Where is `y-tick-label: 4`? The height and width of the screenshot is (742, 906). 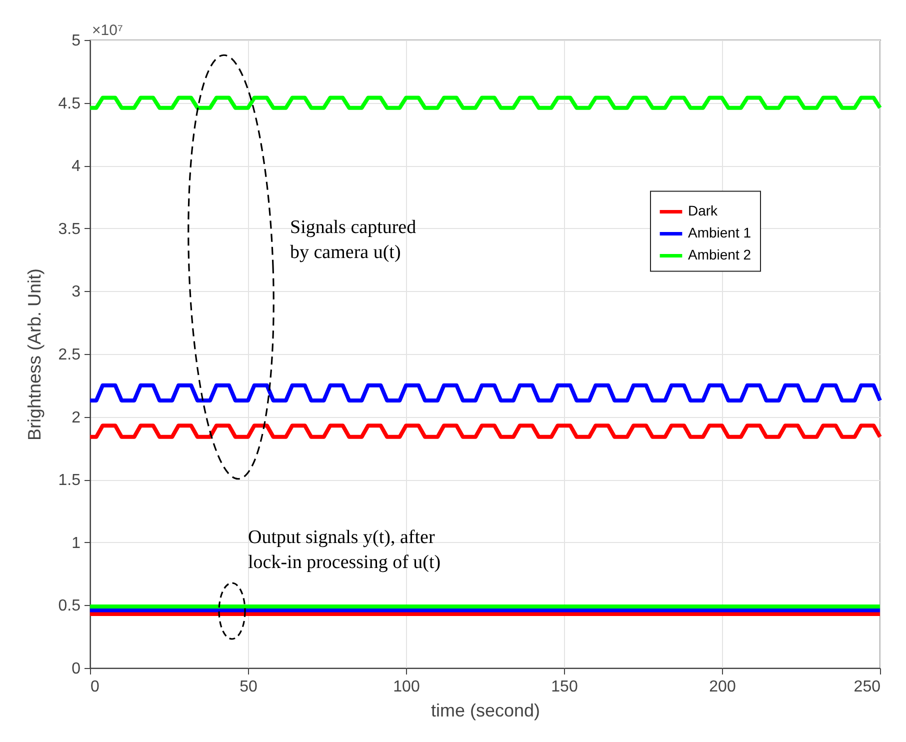 y-tick-label: 4 is located at coordinates (76, 167).